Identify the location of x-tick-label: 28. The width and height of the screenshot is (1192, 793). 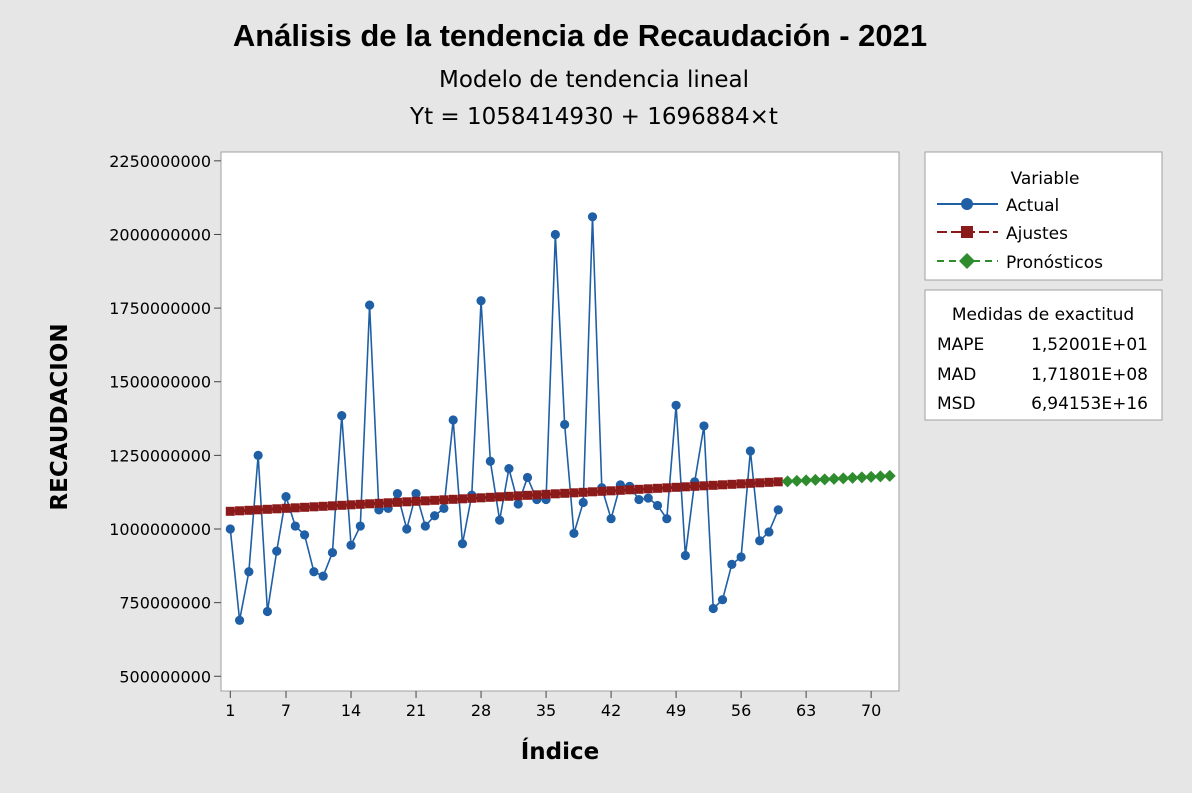
(481, 710).